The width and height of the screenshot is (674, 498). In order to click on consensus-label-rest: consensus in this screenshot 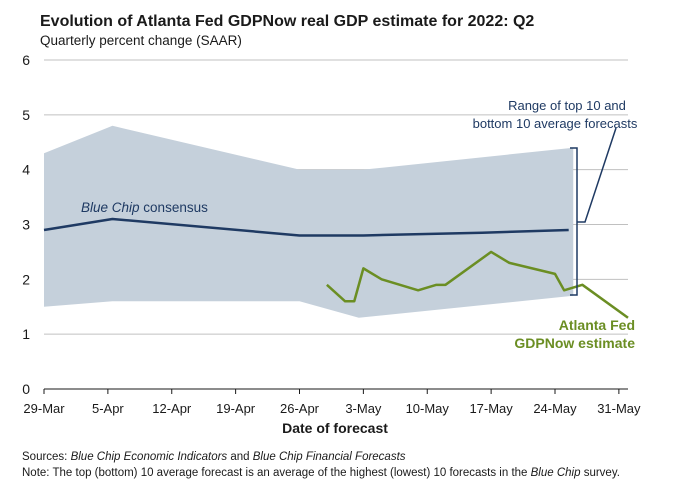, I will do `click(174, 207)`.